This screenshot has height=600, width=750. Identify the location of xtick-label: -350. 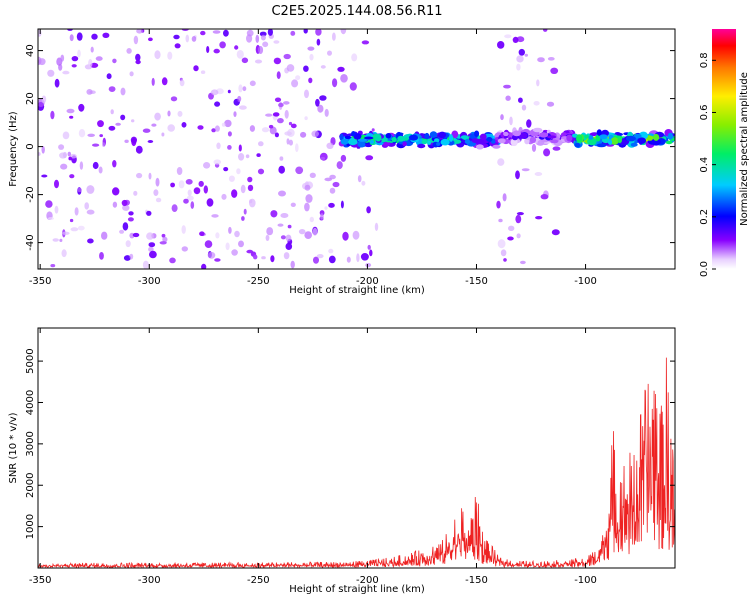
(40, 281).